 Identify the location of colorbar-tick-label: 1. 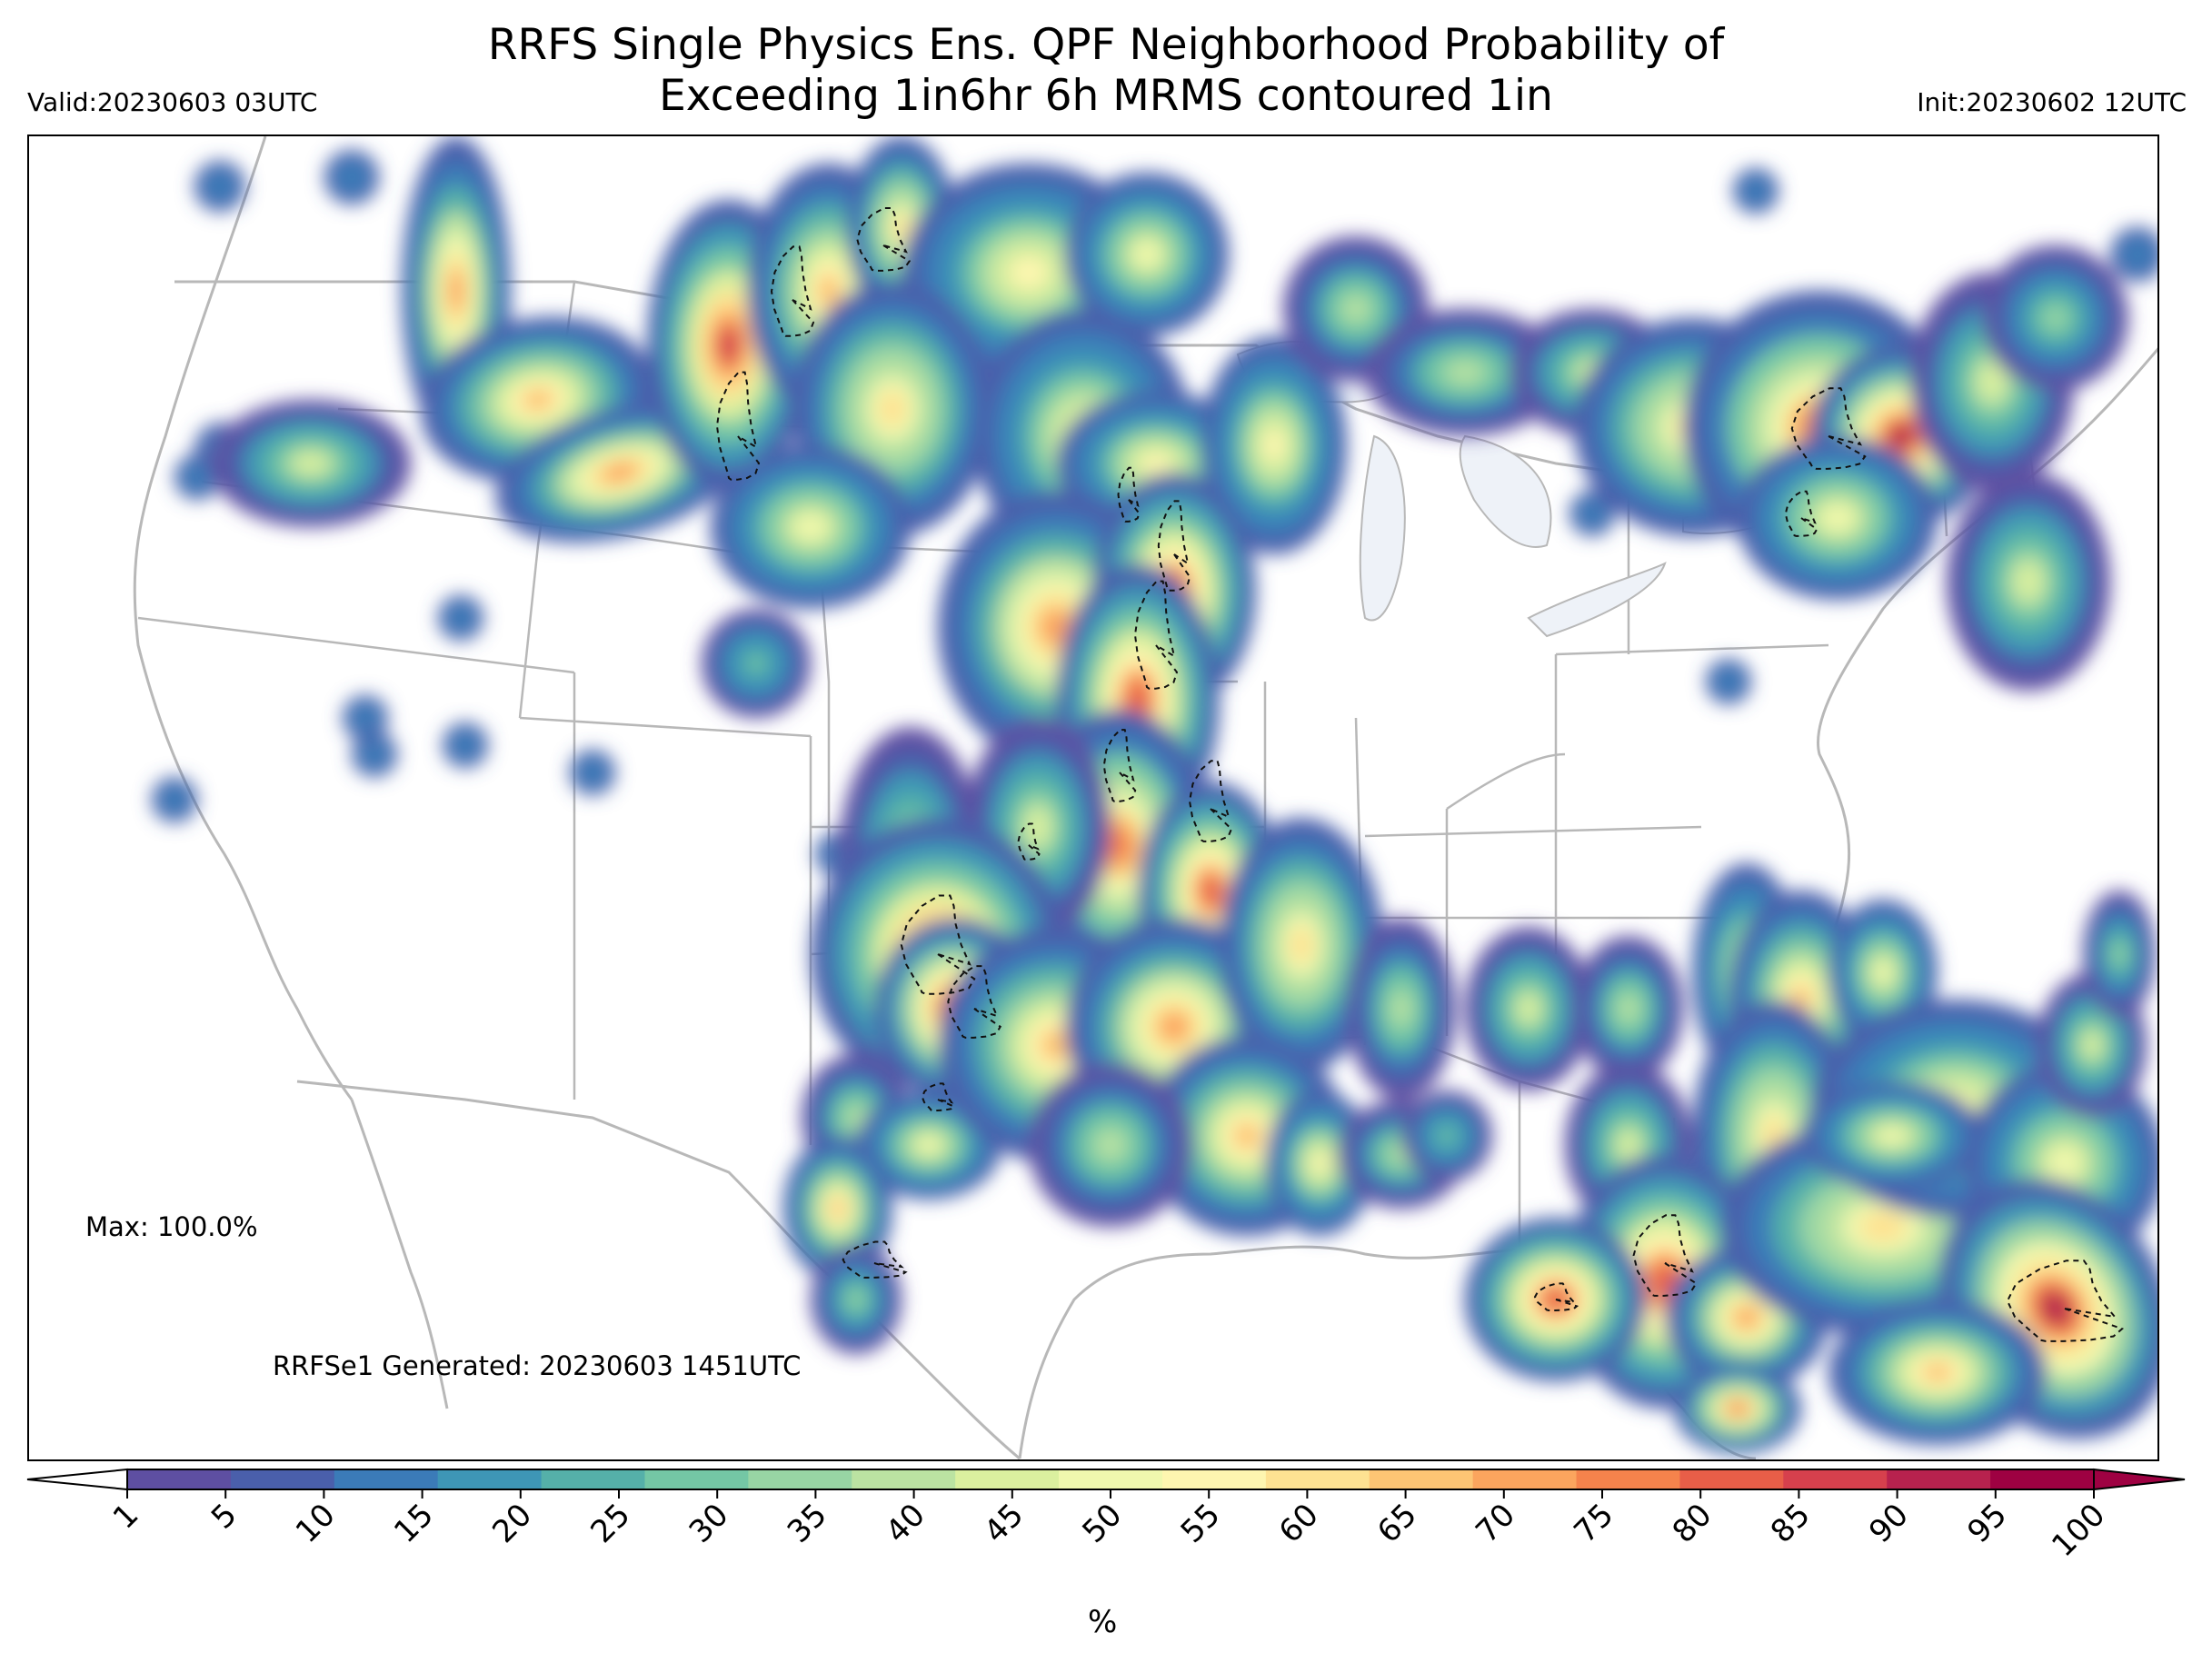
(126, 1517).